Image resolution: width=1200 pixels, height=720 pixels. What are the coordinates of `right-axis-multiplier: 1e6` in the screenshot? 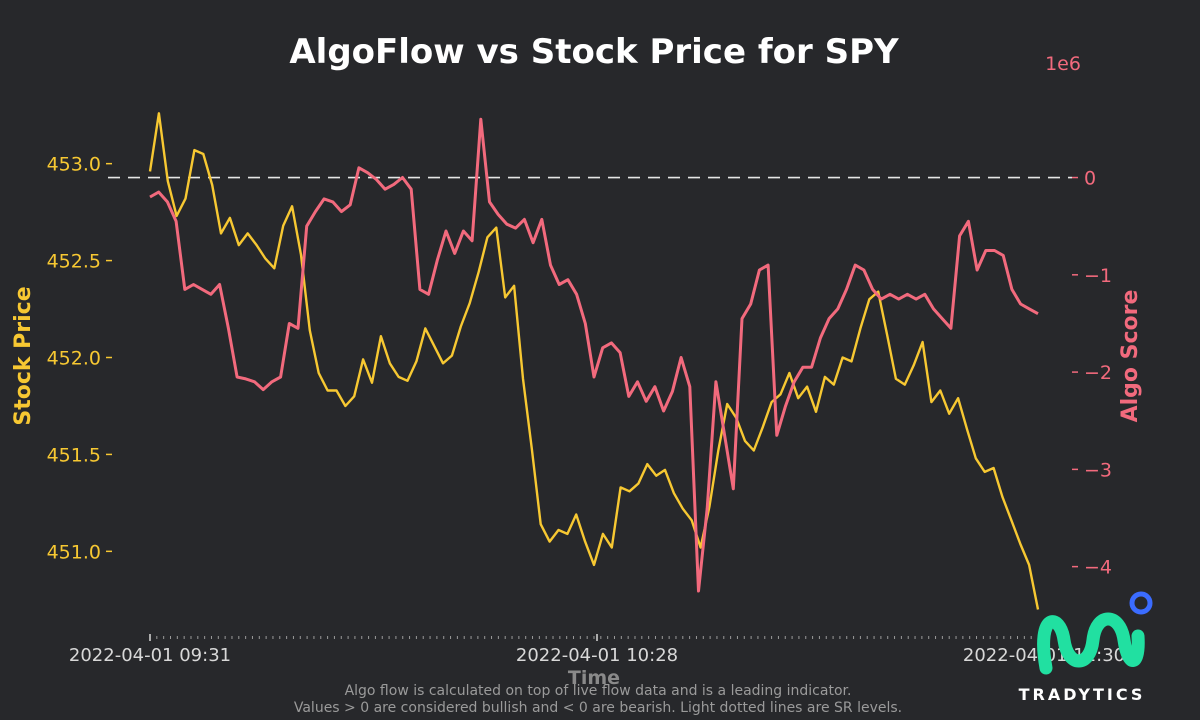 It's located at (1063, 64).